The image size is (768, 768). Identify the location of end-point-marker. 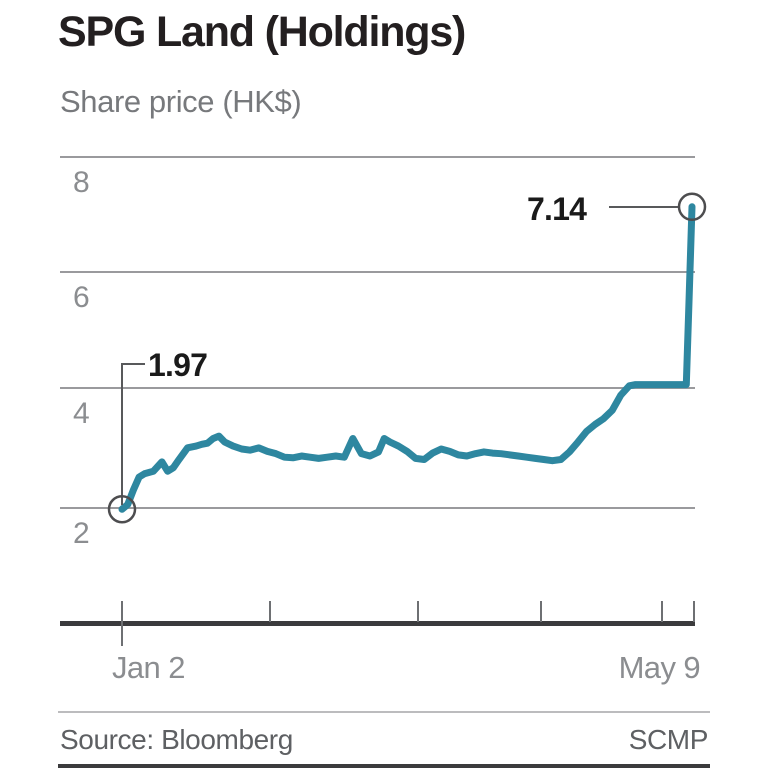
(692, 207).